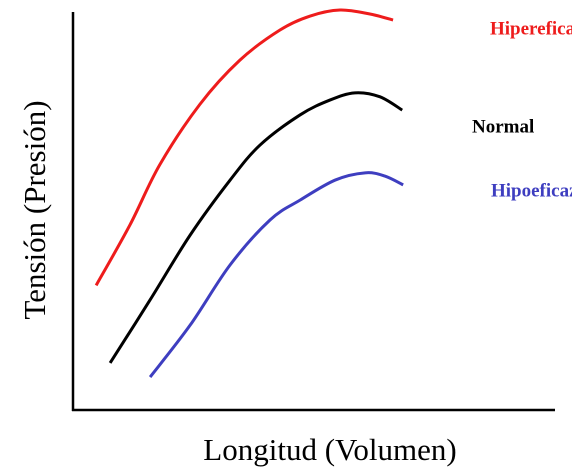 The width and height of the screenshot is (572, 475). Describe the element at coordinates (329, 449) in the screenshot. I see `x-axis-label: Longitud (Volumen)` at that location.